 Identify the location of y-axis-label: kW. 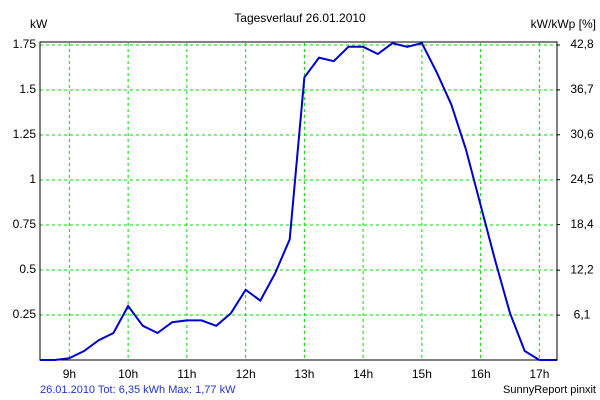
(39, 24).